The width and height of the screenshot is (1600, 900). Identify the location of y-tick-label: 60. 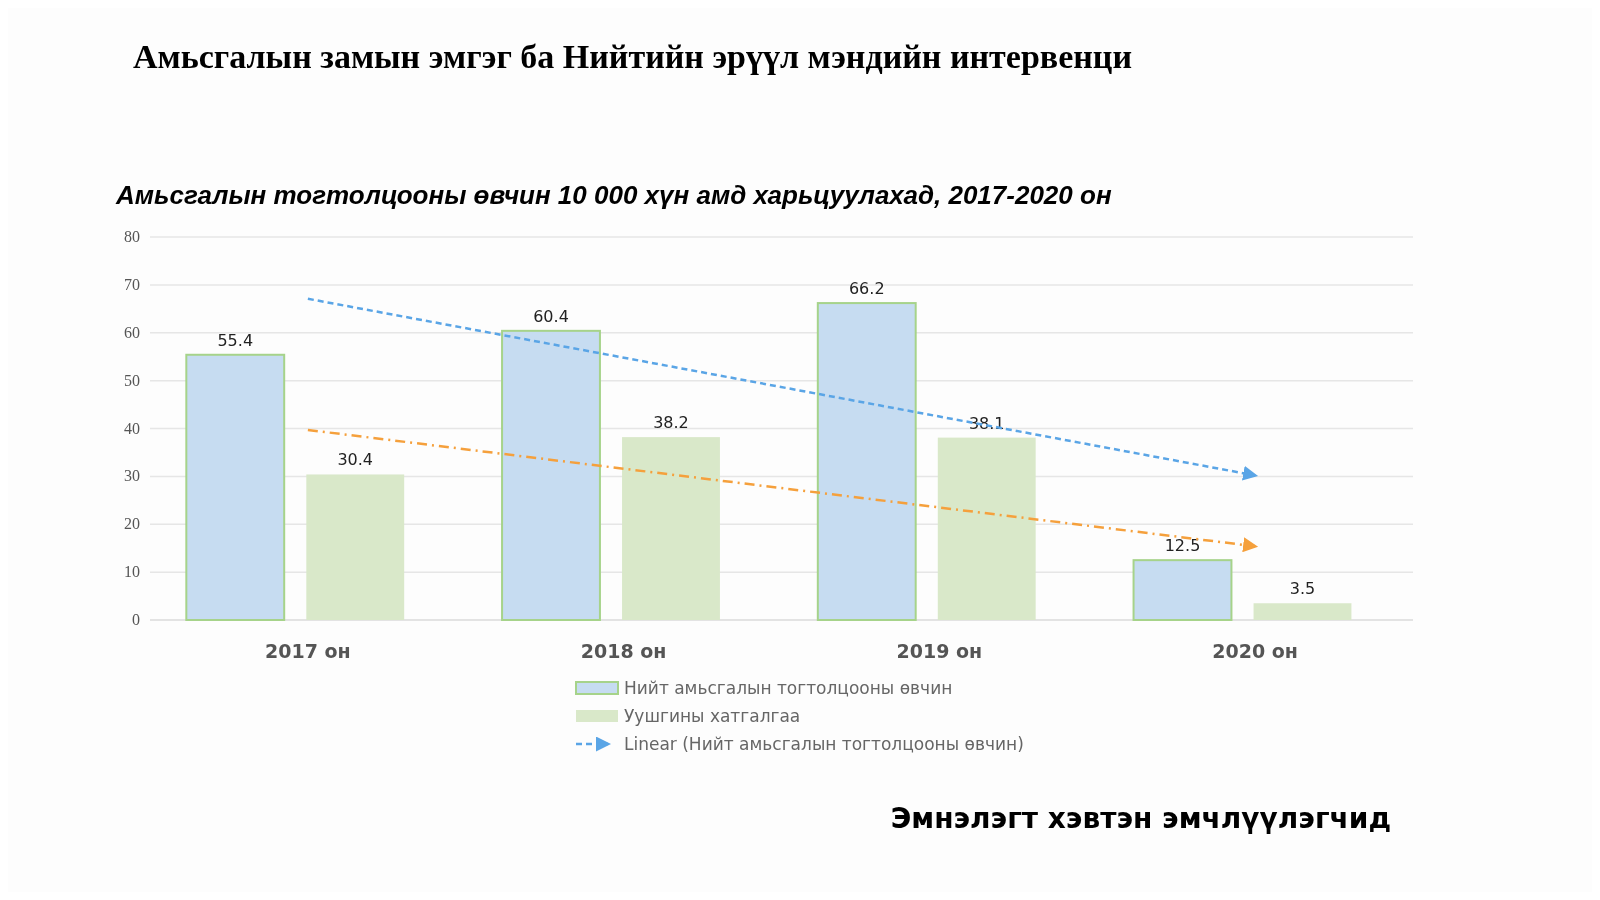
(132, 332).